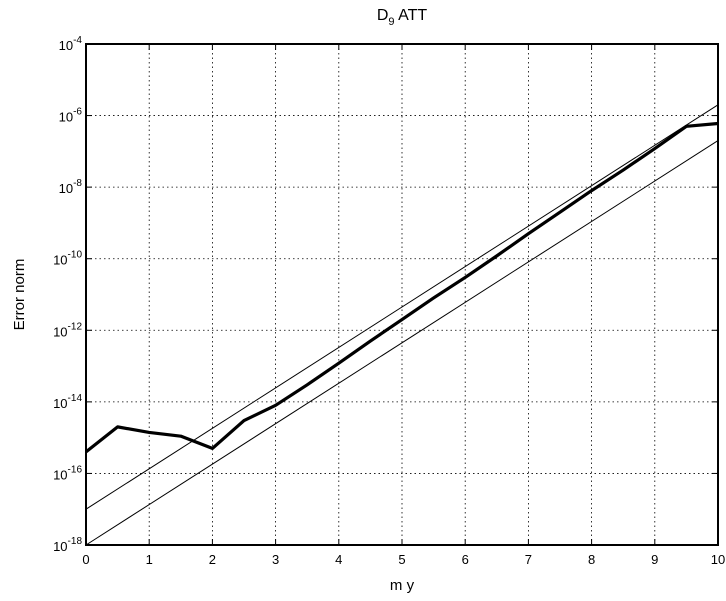  What do you see at coordinates (718, 559) in the screenshot?
I see `x-tick-label: 10` at bounding box center [718, 559].